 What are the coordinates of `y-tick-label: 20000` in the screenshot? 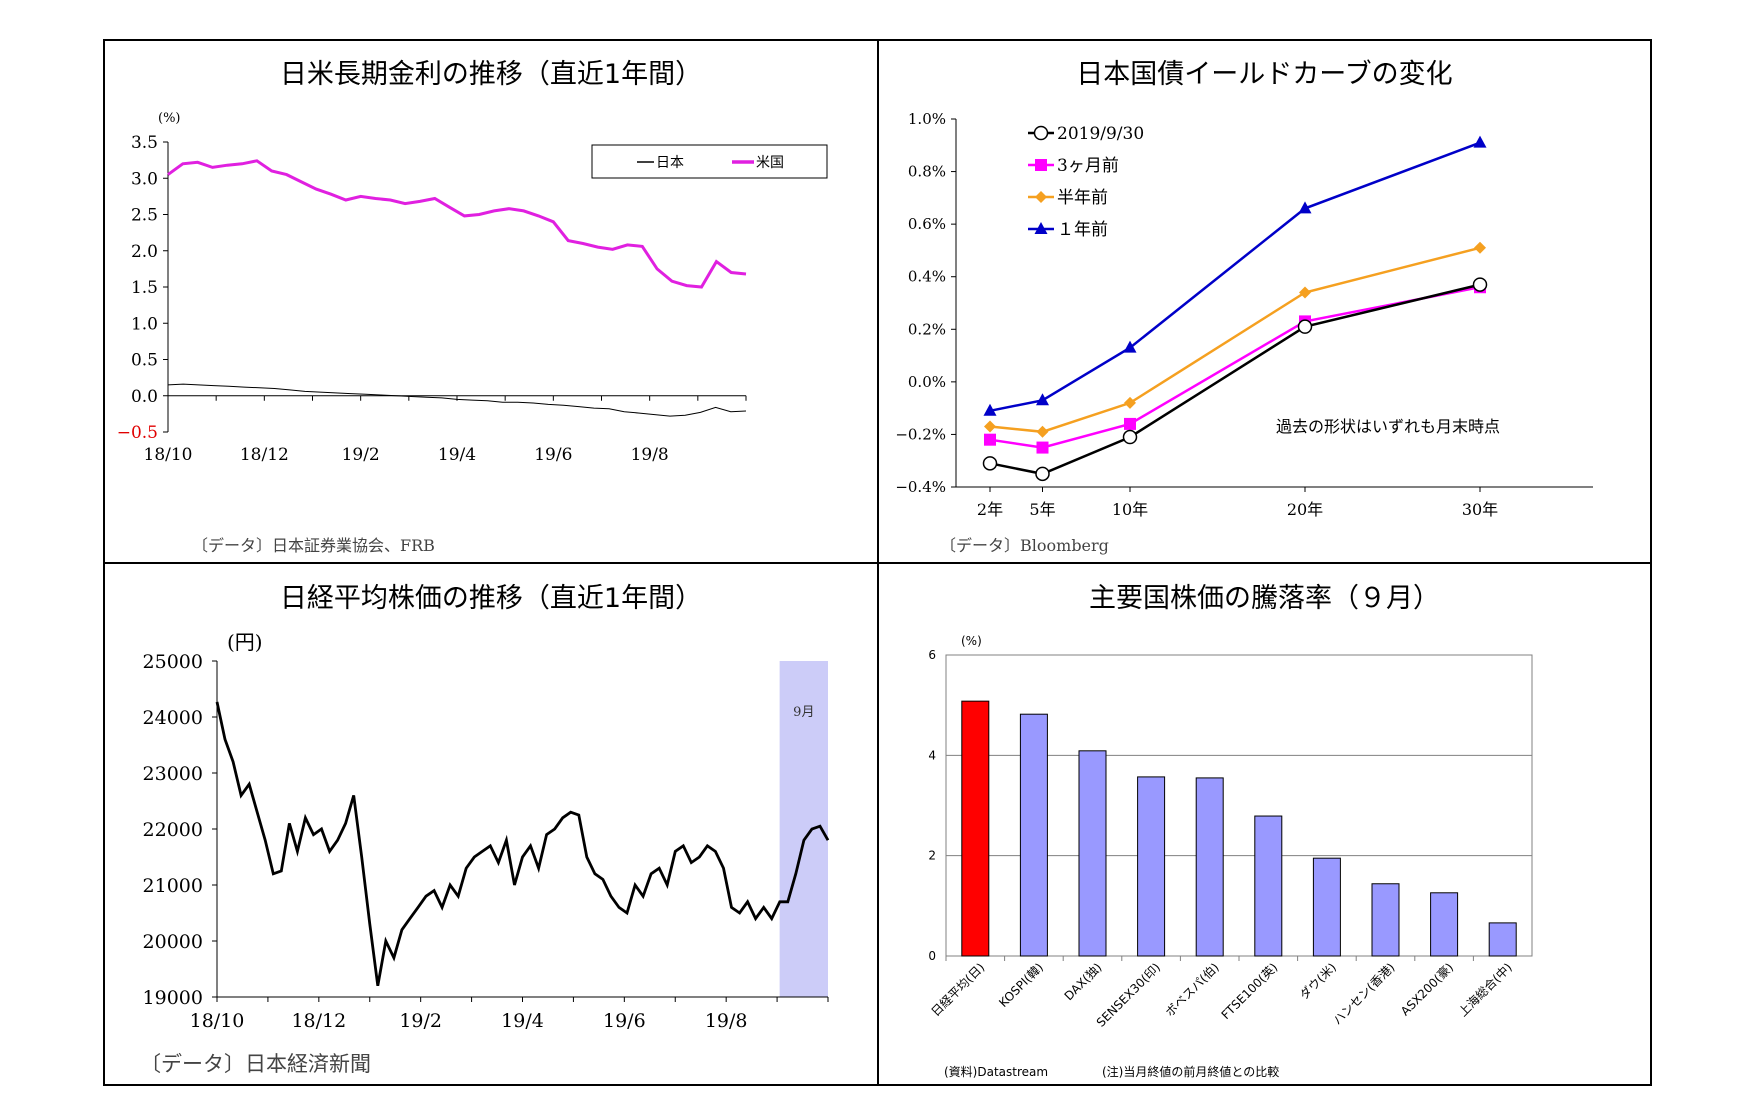 It's located at (173, 942).